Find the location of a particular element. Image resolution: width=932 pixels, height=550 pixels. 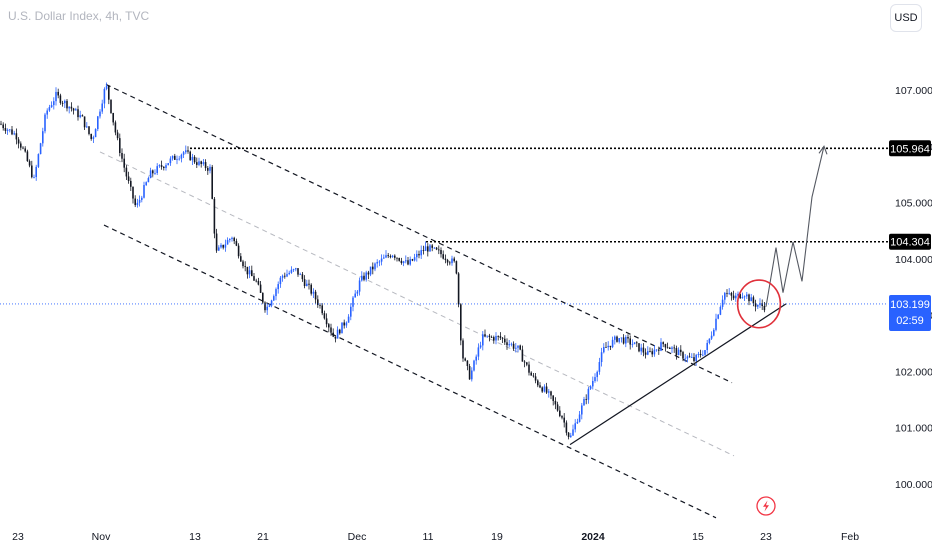

price-tags: 105.964 104.304 103.199 02:59 is located at coordinates (910, 235).